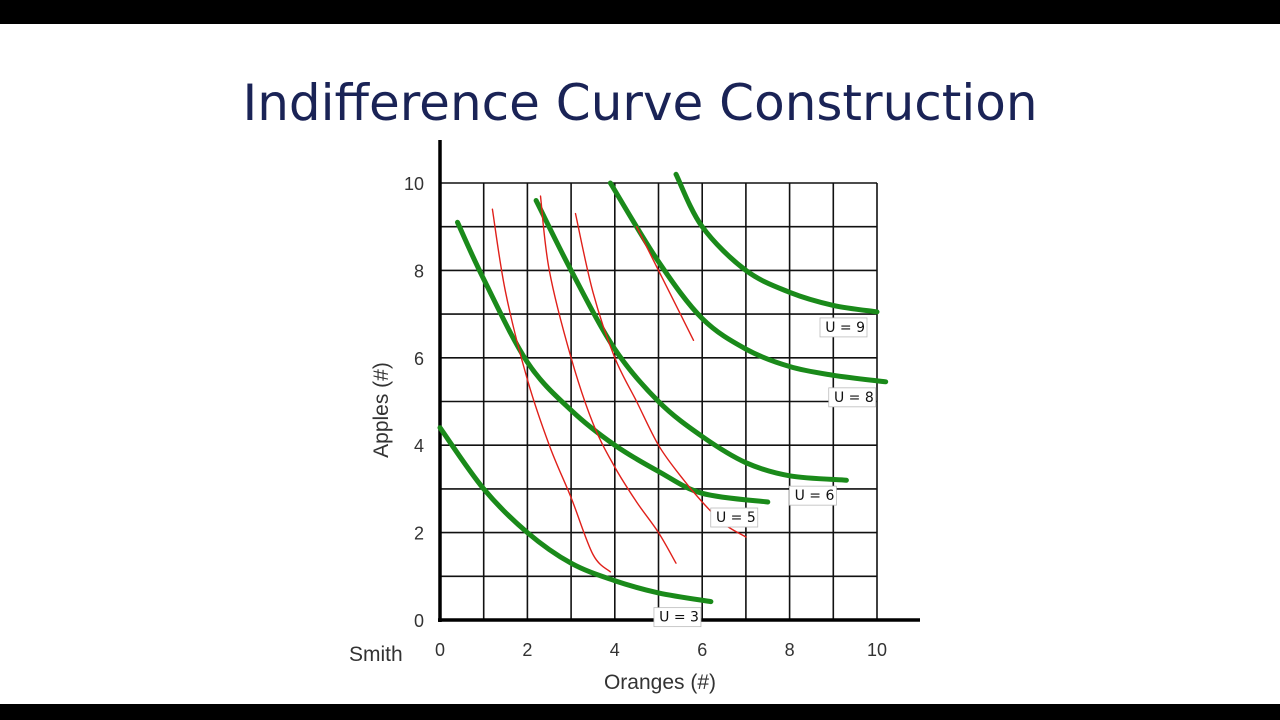 The width and height of the screenshot is (1280, 720). I want to click on indifference-curve-label: U = 9, so click(843, 327).